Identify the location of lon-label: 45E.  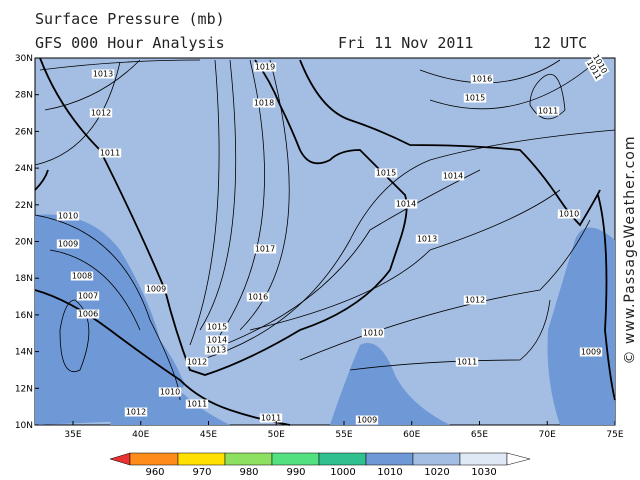
(208, 435).